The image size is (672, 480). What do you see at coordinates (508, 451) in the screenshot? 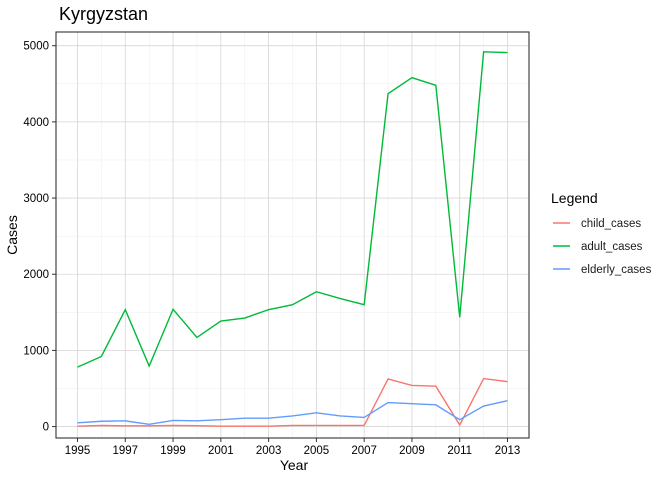
I see `x-tick-label: 2013` at bounding box center [508, 451].